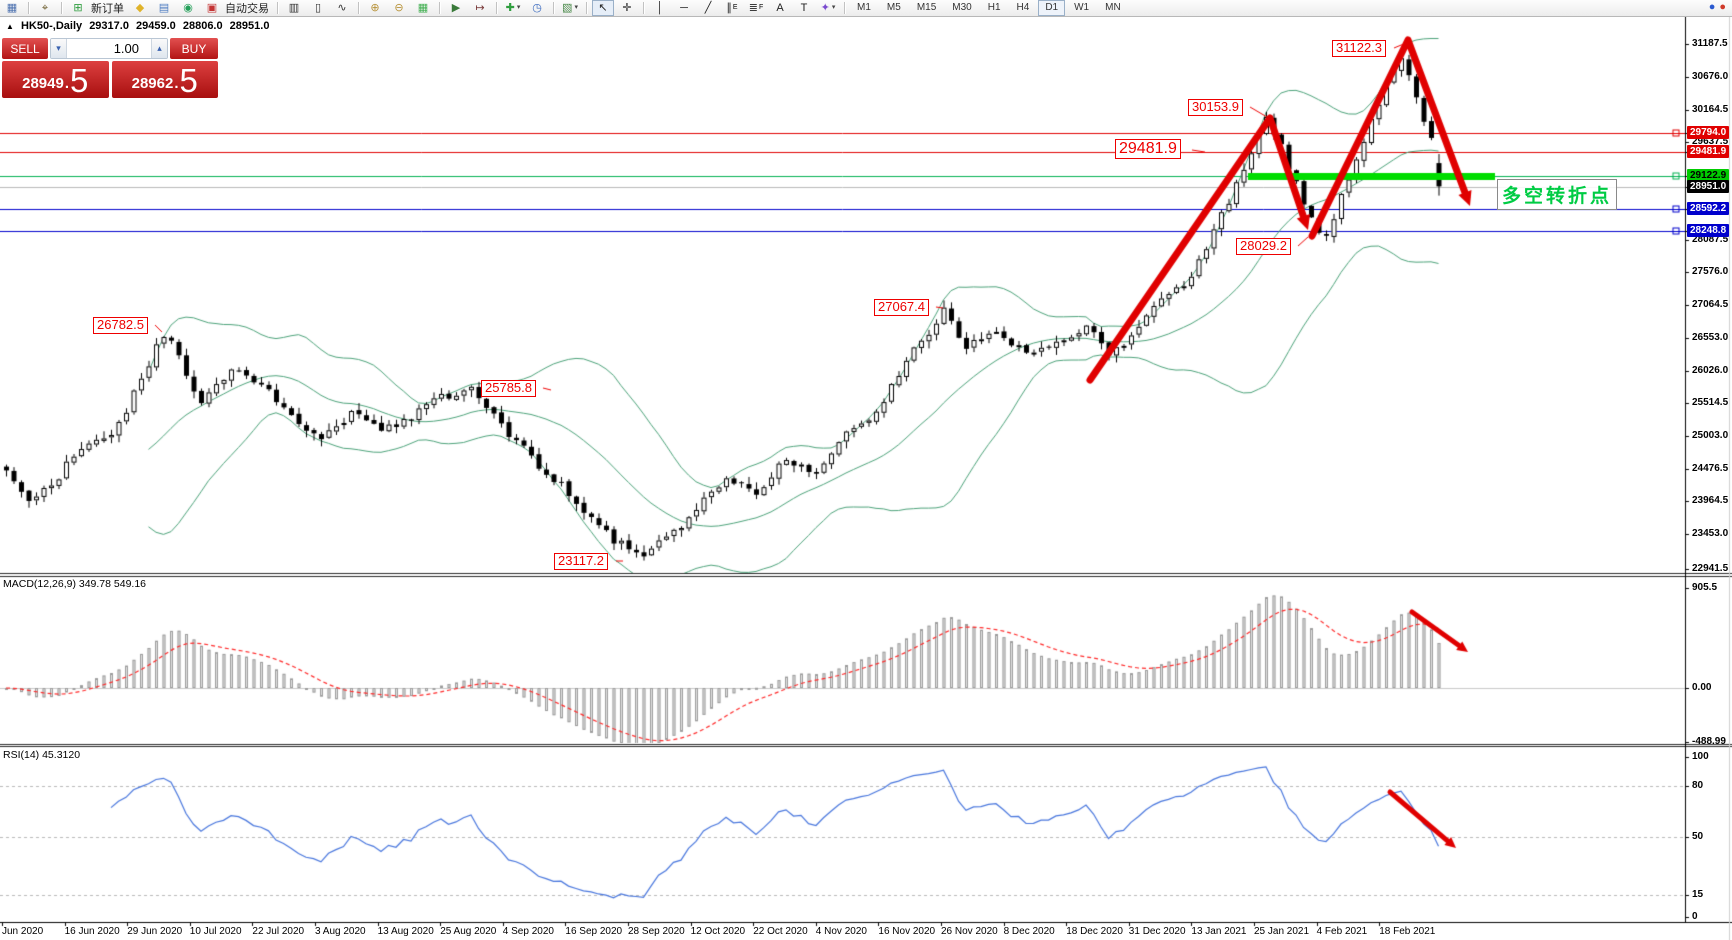 Image resolution: width=1732 pixels, height=940 pixels. I want to click on templates-icon: ▧ ▾, so click(570, 8).